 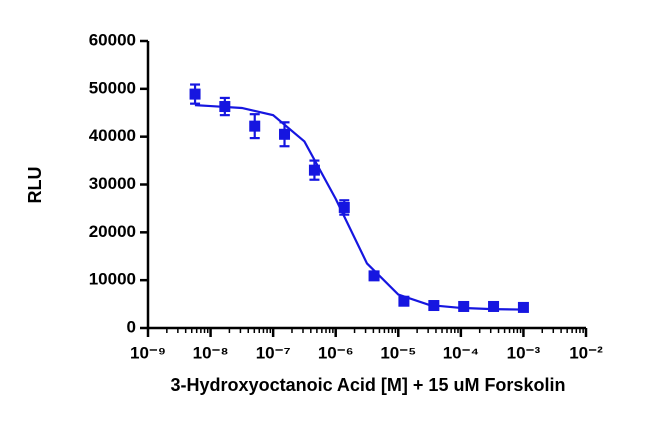 I want to click on y-tick-label: 50000, so click(x=112, y=87).